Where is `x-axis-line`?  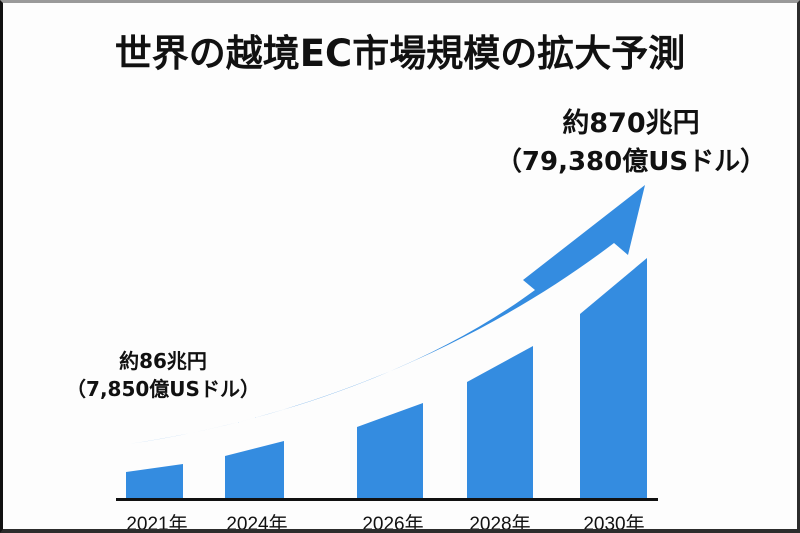
x-axis-line is located at coordinates (387, 499).